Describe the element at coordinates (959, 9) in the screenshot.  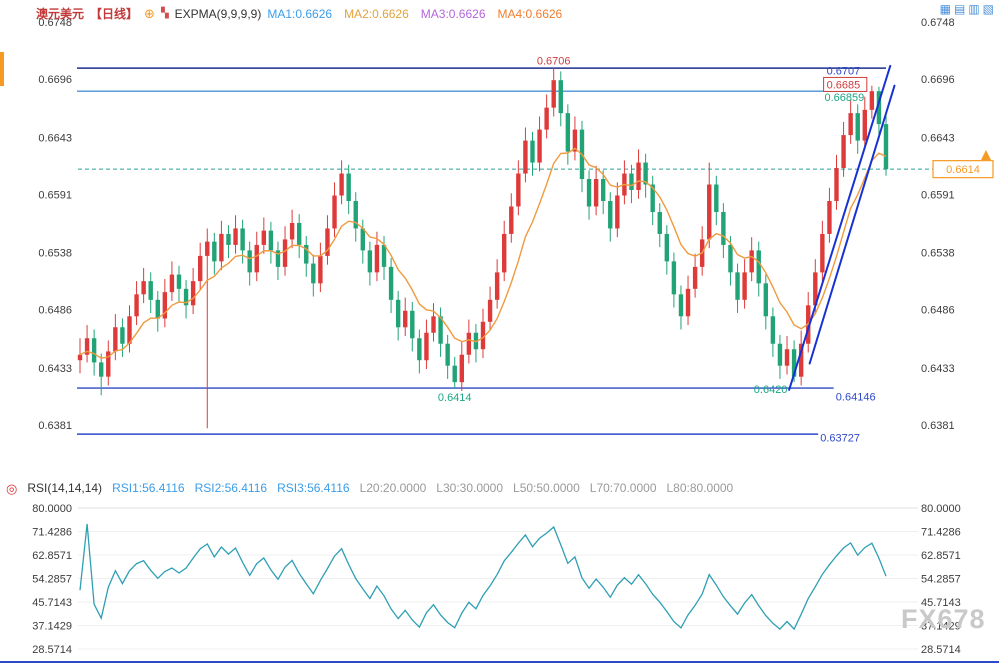
I see `layout-split-icon: ▤` at that location.